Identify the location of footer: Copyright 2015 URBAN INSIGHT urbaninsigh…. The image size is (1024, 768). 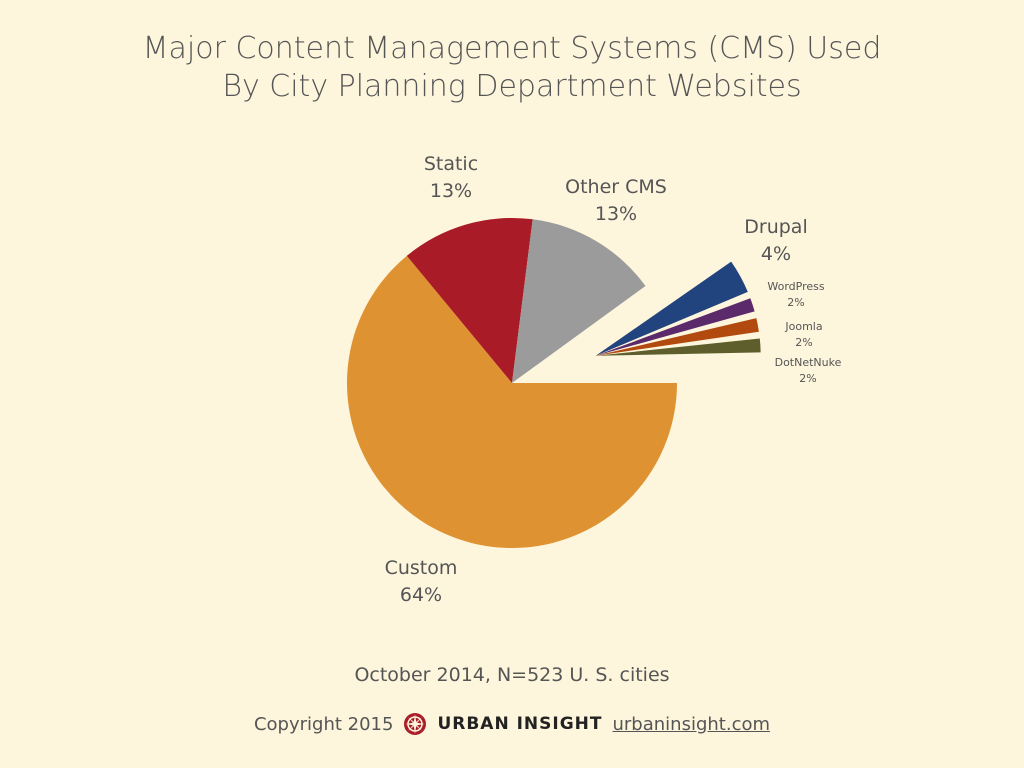
(512, 724).